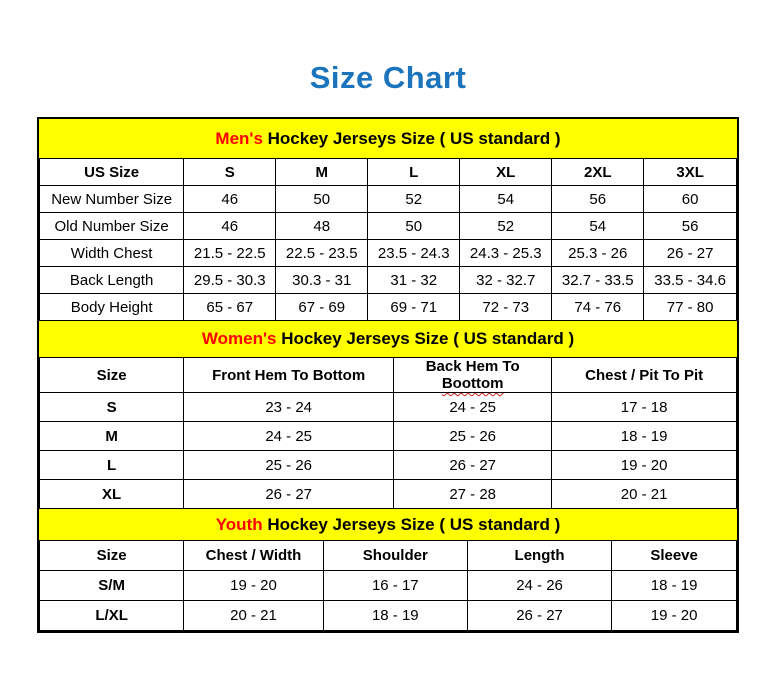 The width and height of the screenshot is (776, 692). I want to click on table-row: Old Number Size 46 48 50 52 54 56, so click(387, 226).